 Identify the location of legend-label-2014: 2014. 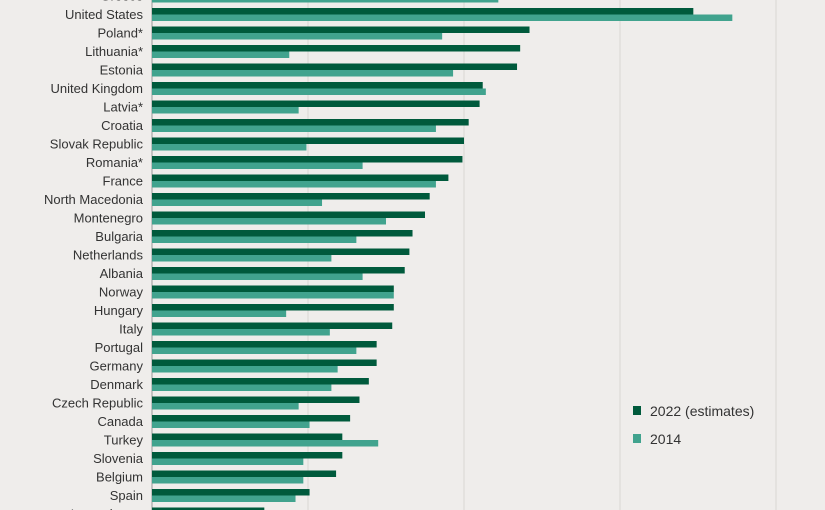
(665, 439).